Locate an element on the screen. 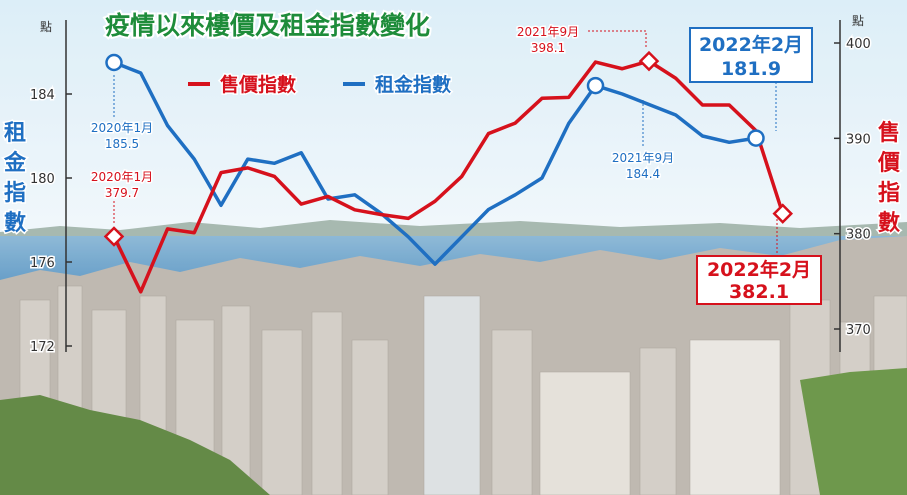 Image resolution: width=907 pixels, height=495 pixels. left-axis-title: 租金指數 is located at coordinates (15, 179).